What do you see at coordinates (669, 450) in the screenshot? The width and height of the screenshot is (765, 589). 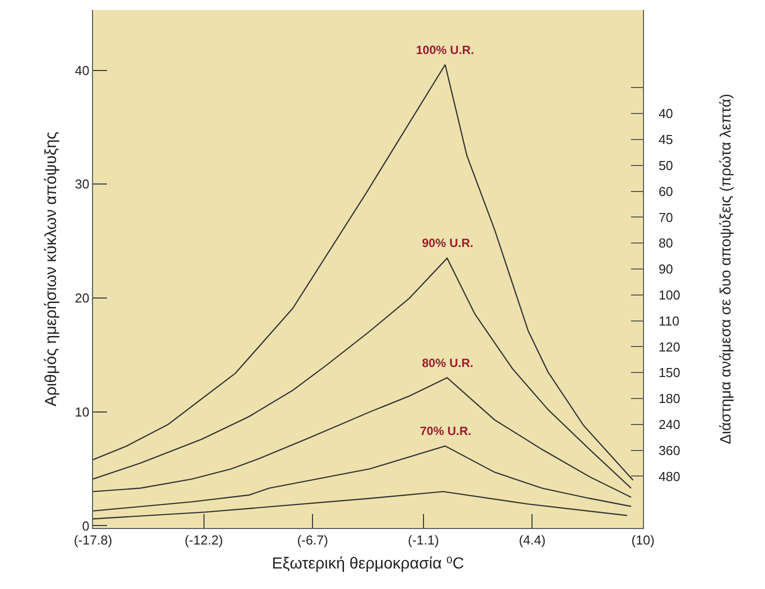 I see `category-label: 360` at bounding box center [669, 450].